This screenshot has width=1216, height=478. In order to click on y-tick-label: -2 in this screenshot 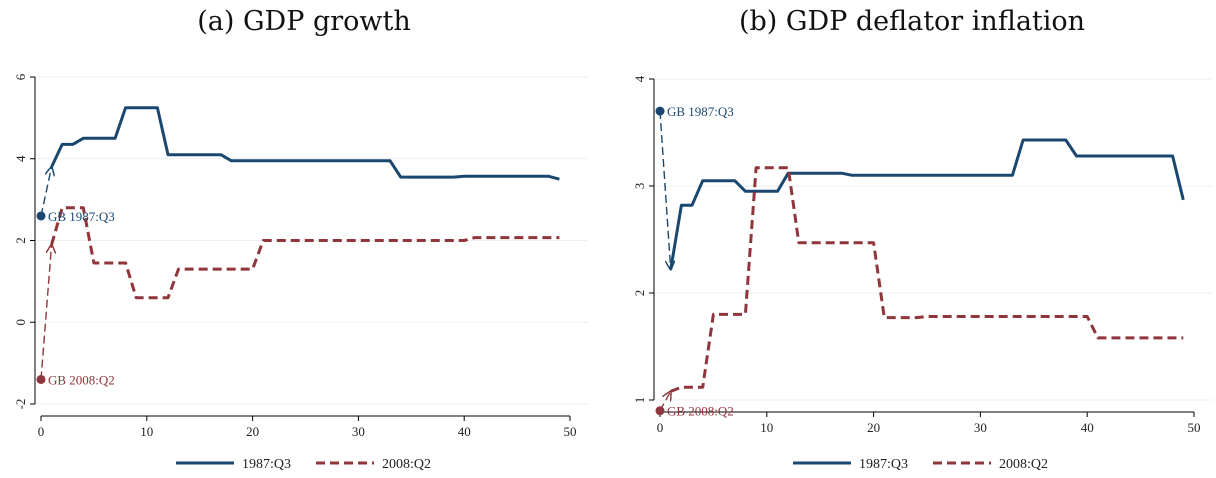, I will do `click(20, 404)`.